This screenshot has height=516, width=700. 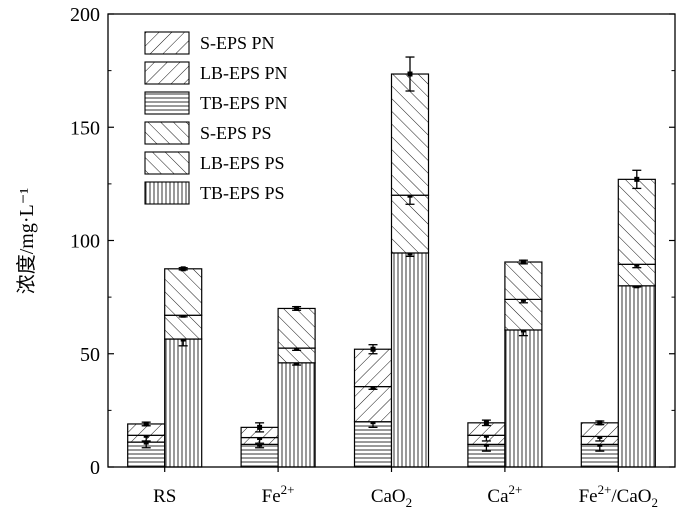 What do you see at coordinates (244, 103) in the screenshot?
I see `legend-label: TB-EPS PN` at bounding box center [244, 103].